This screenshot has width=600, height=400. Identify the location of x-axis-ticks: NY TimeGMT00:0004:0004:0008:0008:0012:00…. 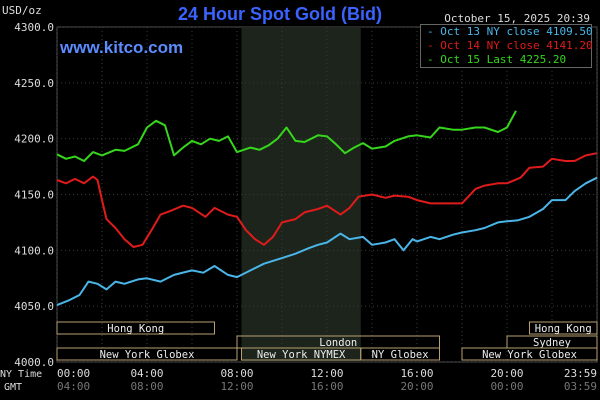
(298, 380).